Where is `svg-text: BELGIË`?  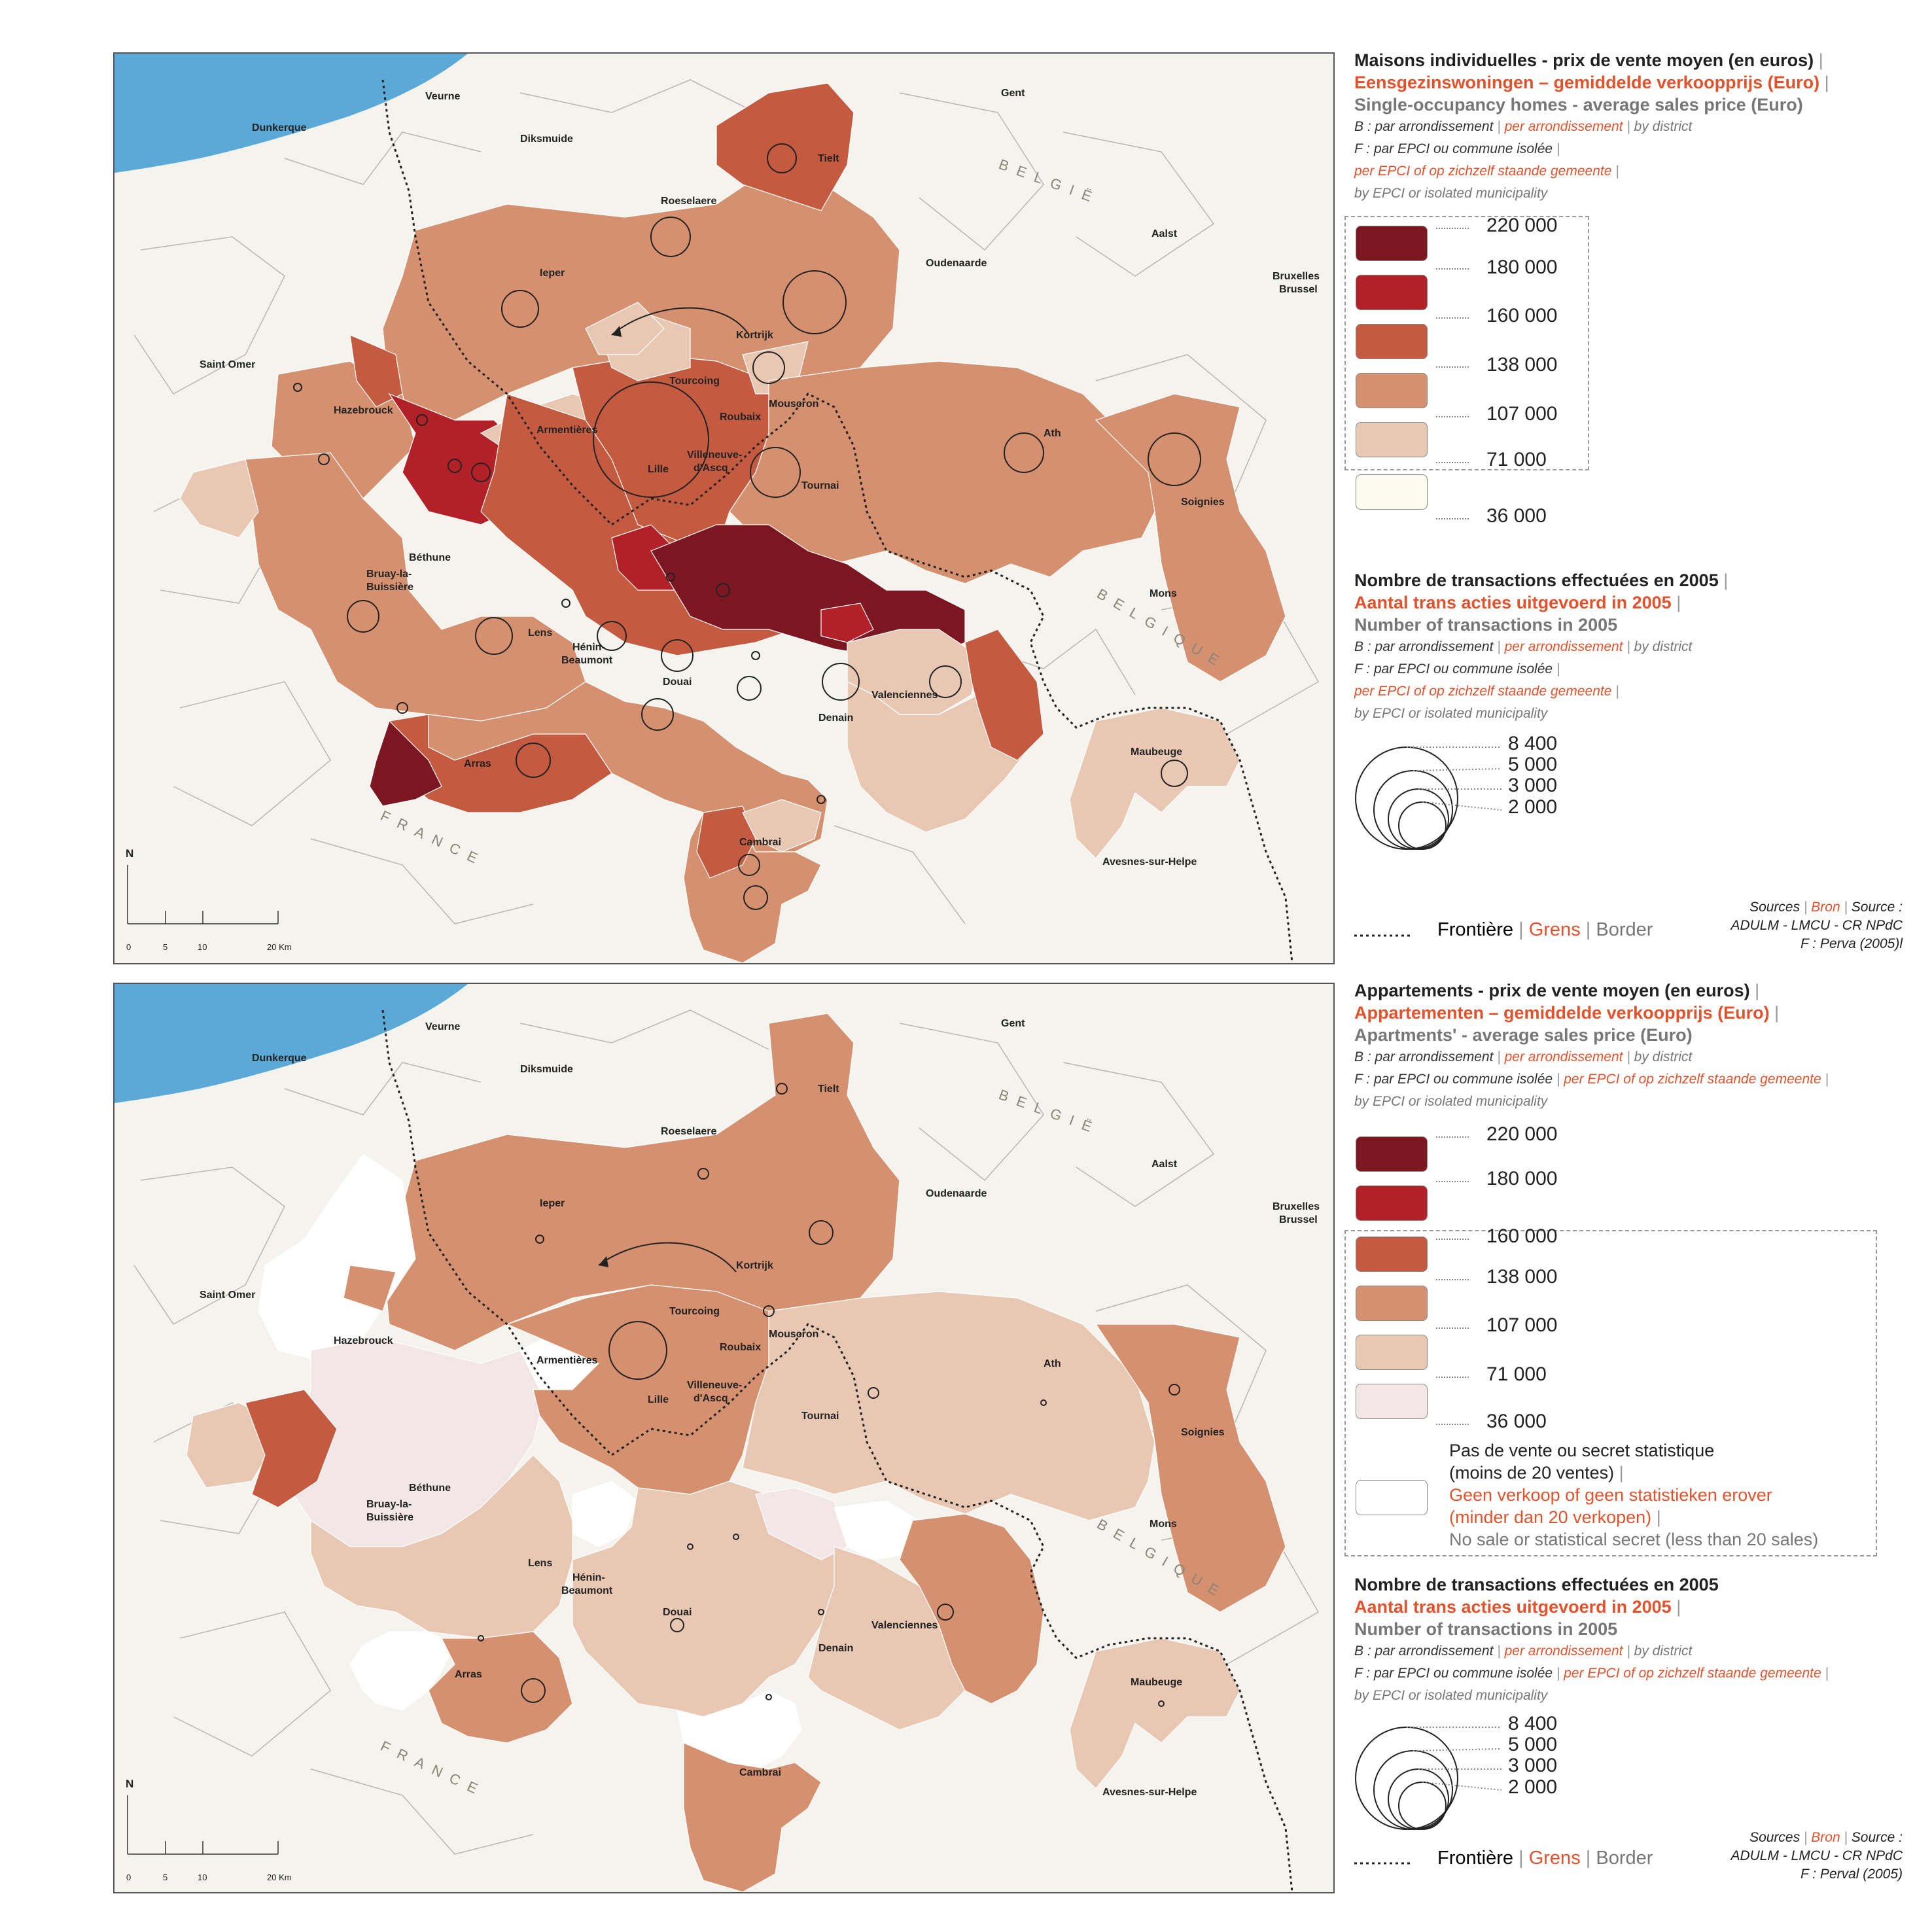 svg-text: BELGIË is located at coordinates (1049, 1112).